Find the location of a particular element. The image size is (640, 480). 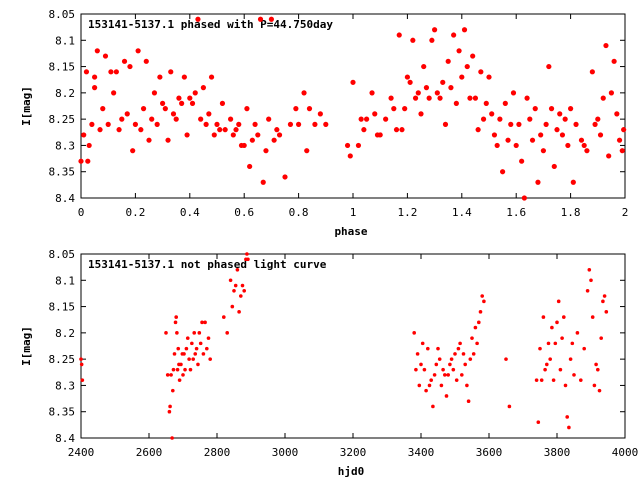

y-tick-label: 8.2 is located at coordinates (65, 93).